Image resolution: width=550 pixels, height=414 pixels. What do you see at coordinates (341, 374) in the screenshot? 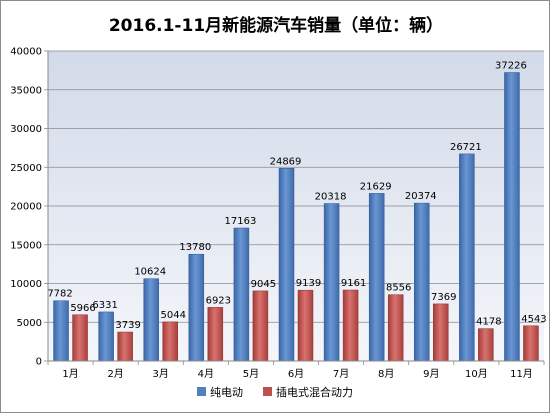
I see `x-tick-label: 7月` at bounding box center [341, 374].